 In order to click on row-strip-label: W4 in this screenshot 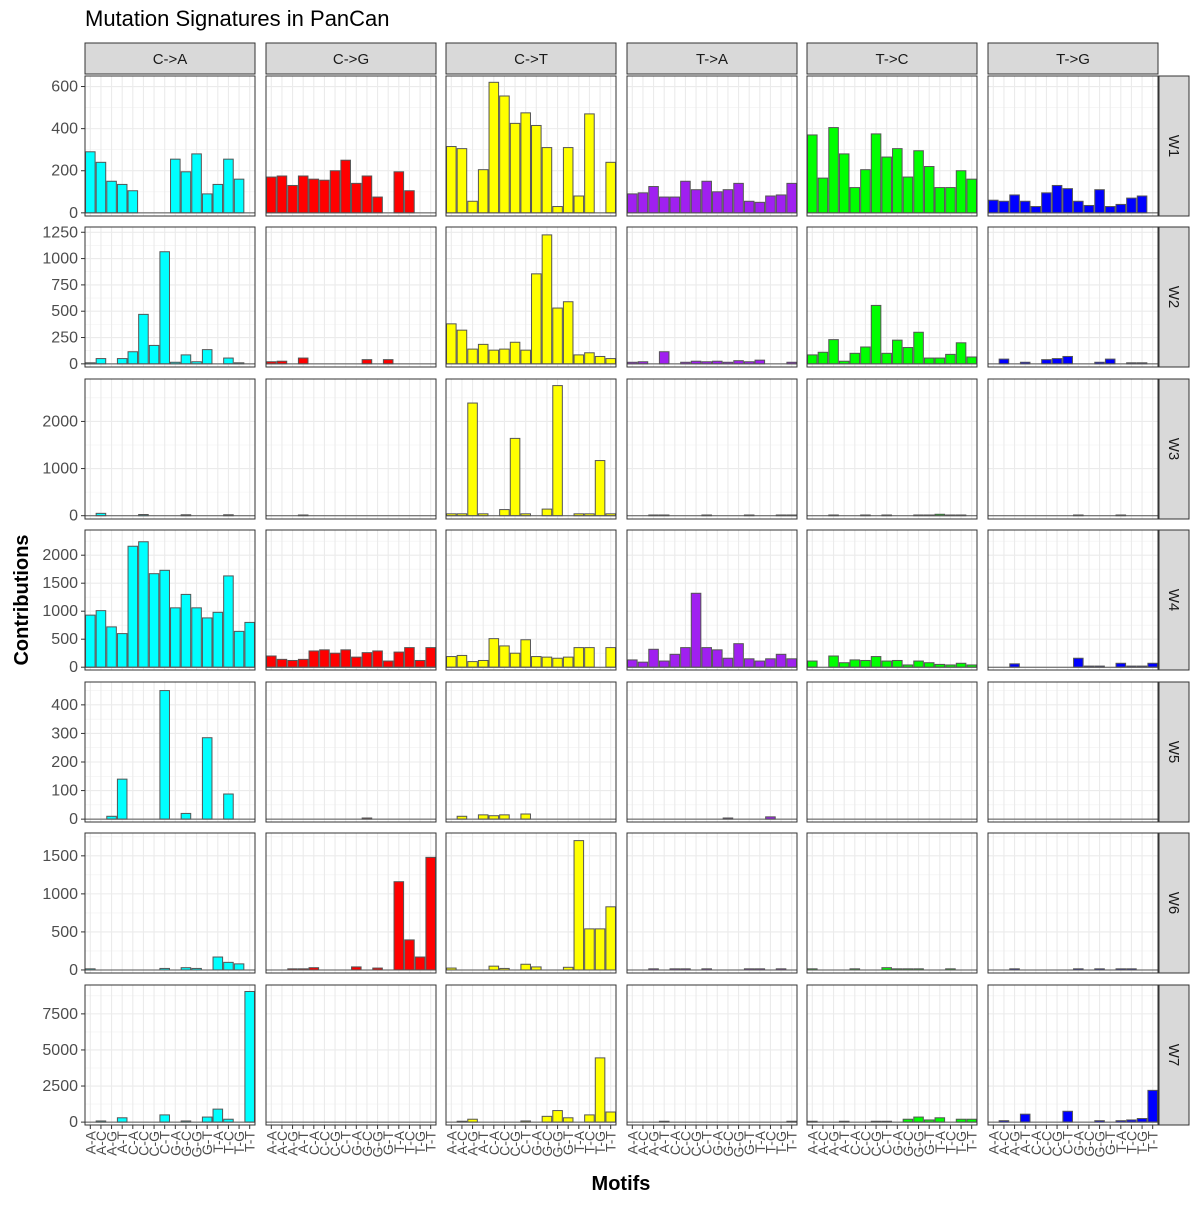, I will do `click(1173, 600)`.